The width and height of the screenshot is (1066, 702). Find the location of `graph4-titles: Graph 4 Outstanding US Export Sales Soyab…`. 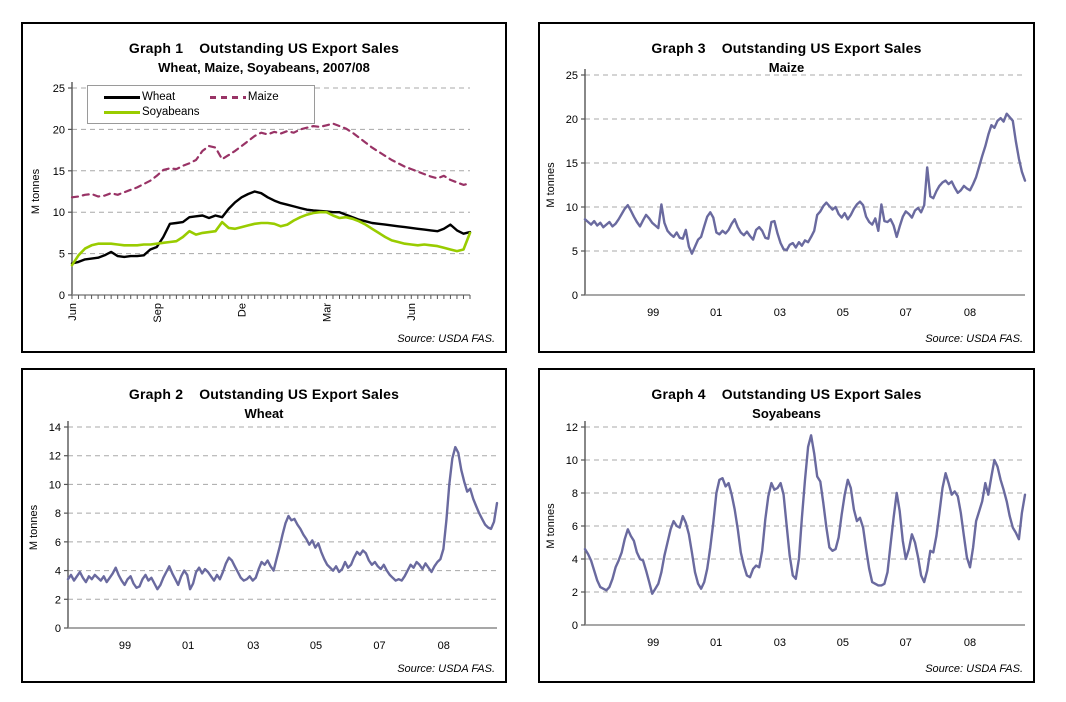

graph4-titles: Graph 4 Outstanding US Export Sales Soyab… is located at coordinates (786, 404).